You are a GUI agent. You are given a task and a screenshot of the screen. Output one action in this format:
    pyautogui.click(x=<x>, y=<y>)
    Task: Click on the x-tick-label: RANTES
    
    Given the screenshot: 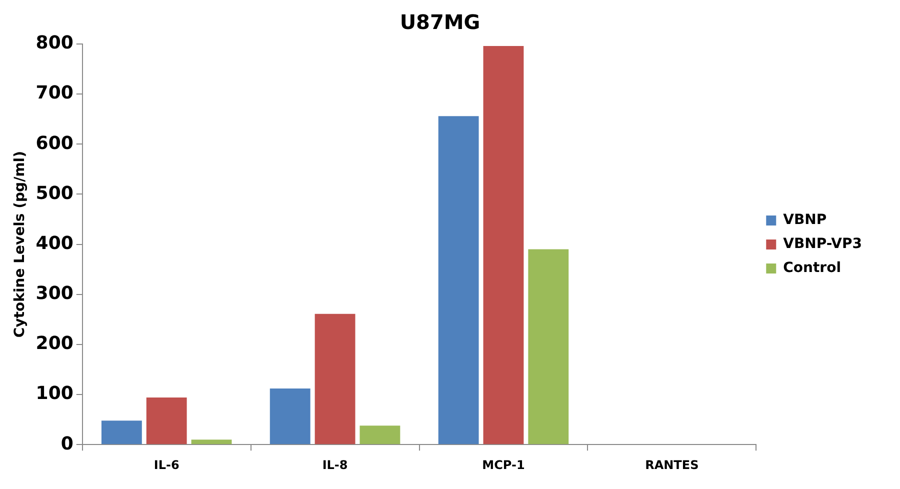 What is the action you would take?
    pyautogui.click(x=672, y=465)
    